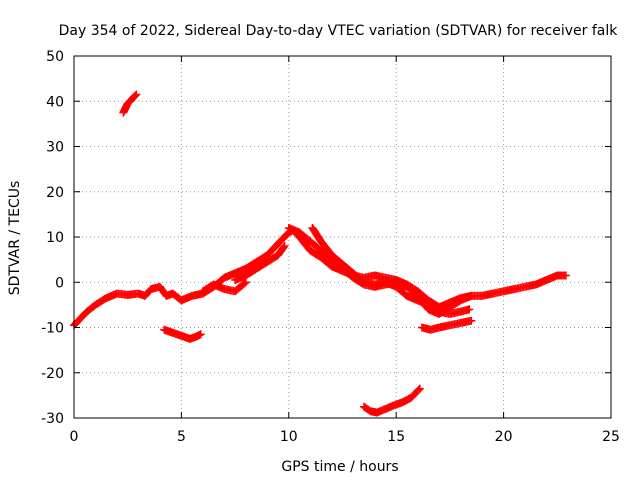 This screenshot has height=480, width=640. Describe the element at coordinates (74, 437) in the screenshot. I see `x-tick-label: 0` at that location.